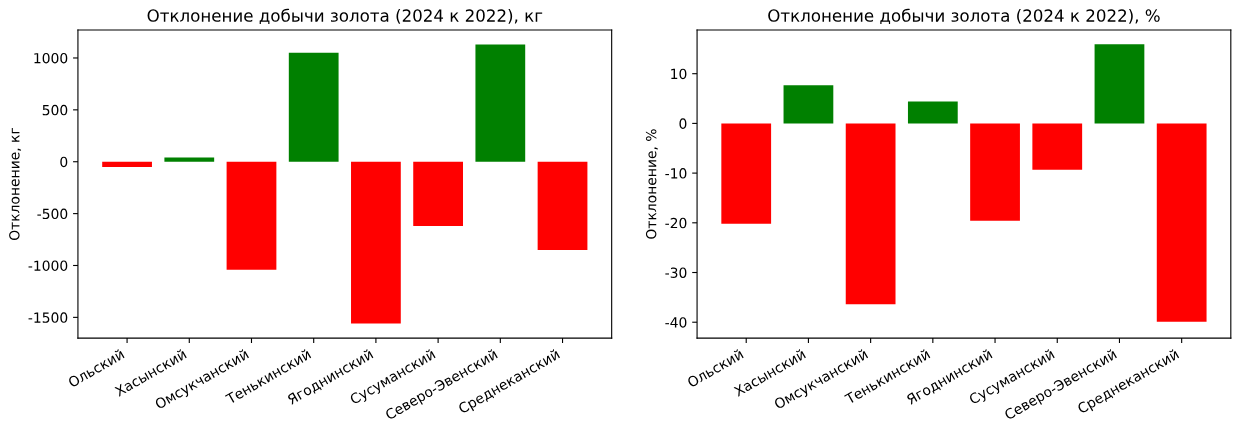 The width and height of the screenshot is (1237, 428). Describe the element at coordinates (676, 272) in the screenshot. I see `y-tick-label: -30` at that location.